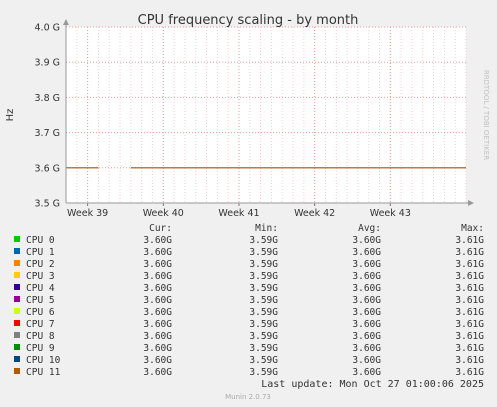 The image size is (497, 407). I want to click on x-tick-label: Week 40, so click(163, 213).